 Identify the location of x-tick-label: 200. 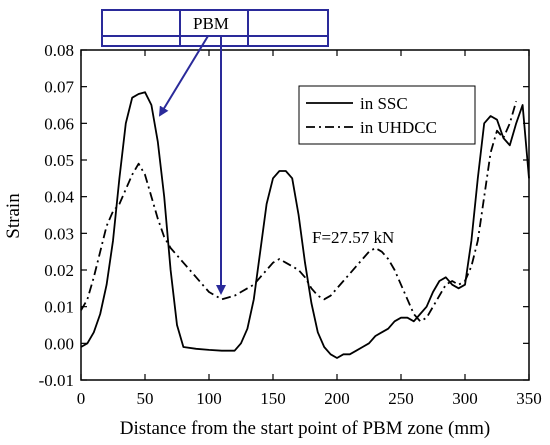
(337, 398).